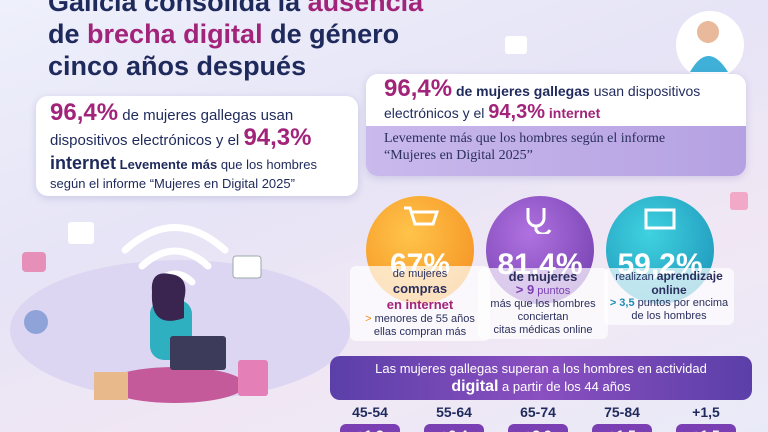 The width and height of the screenshot is (768, 432). Describe the element at coordinates (368, 319) in the screenshot. I see `marker: >` at that location.